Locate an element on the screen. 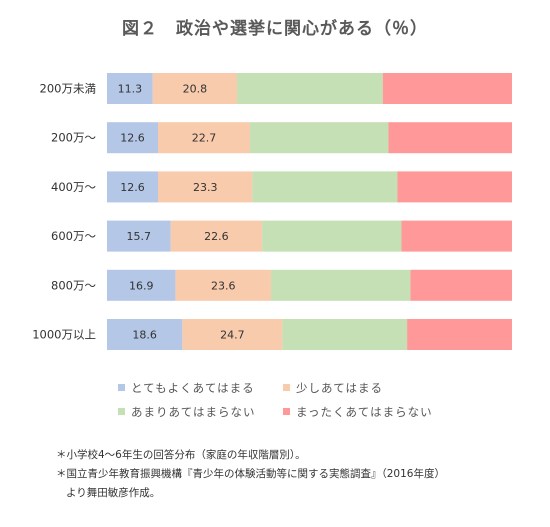  data-label: 23.6 is located at coordinates (223, 285).